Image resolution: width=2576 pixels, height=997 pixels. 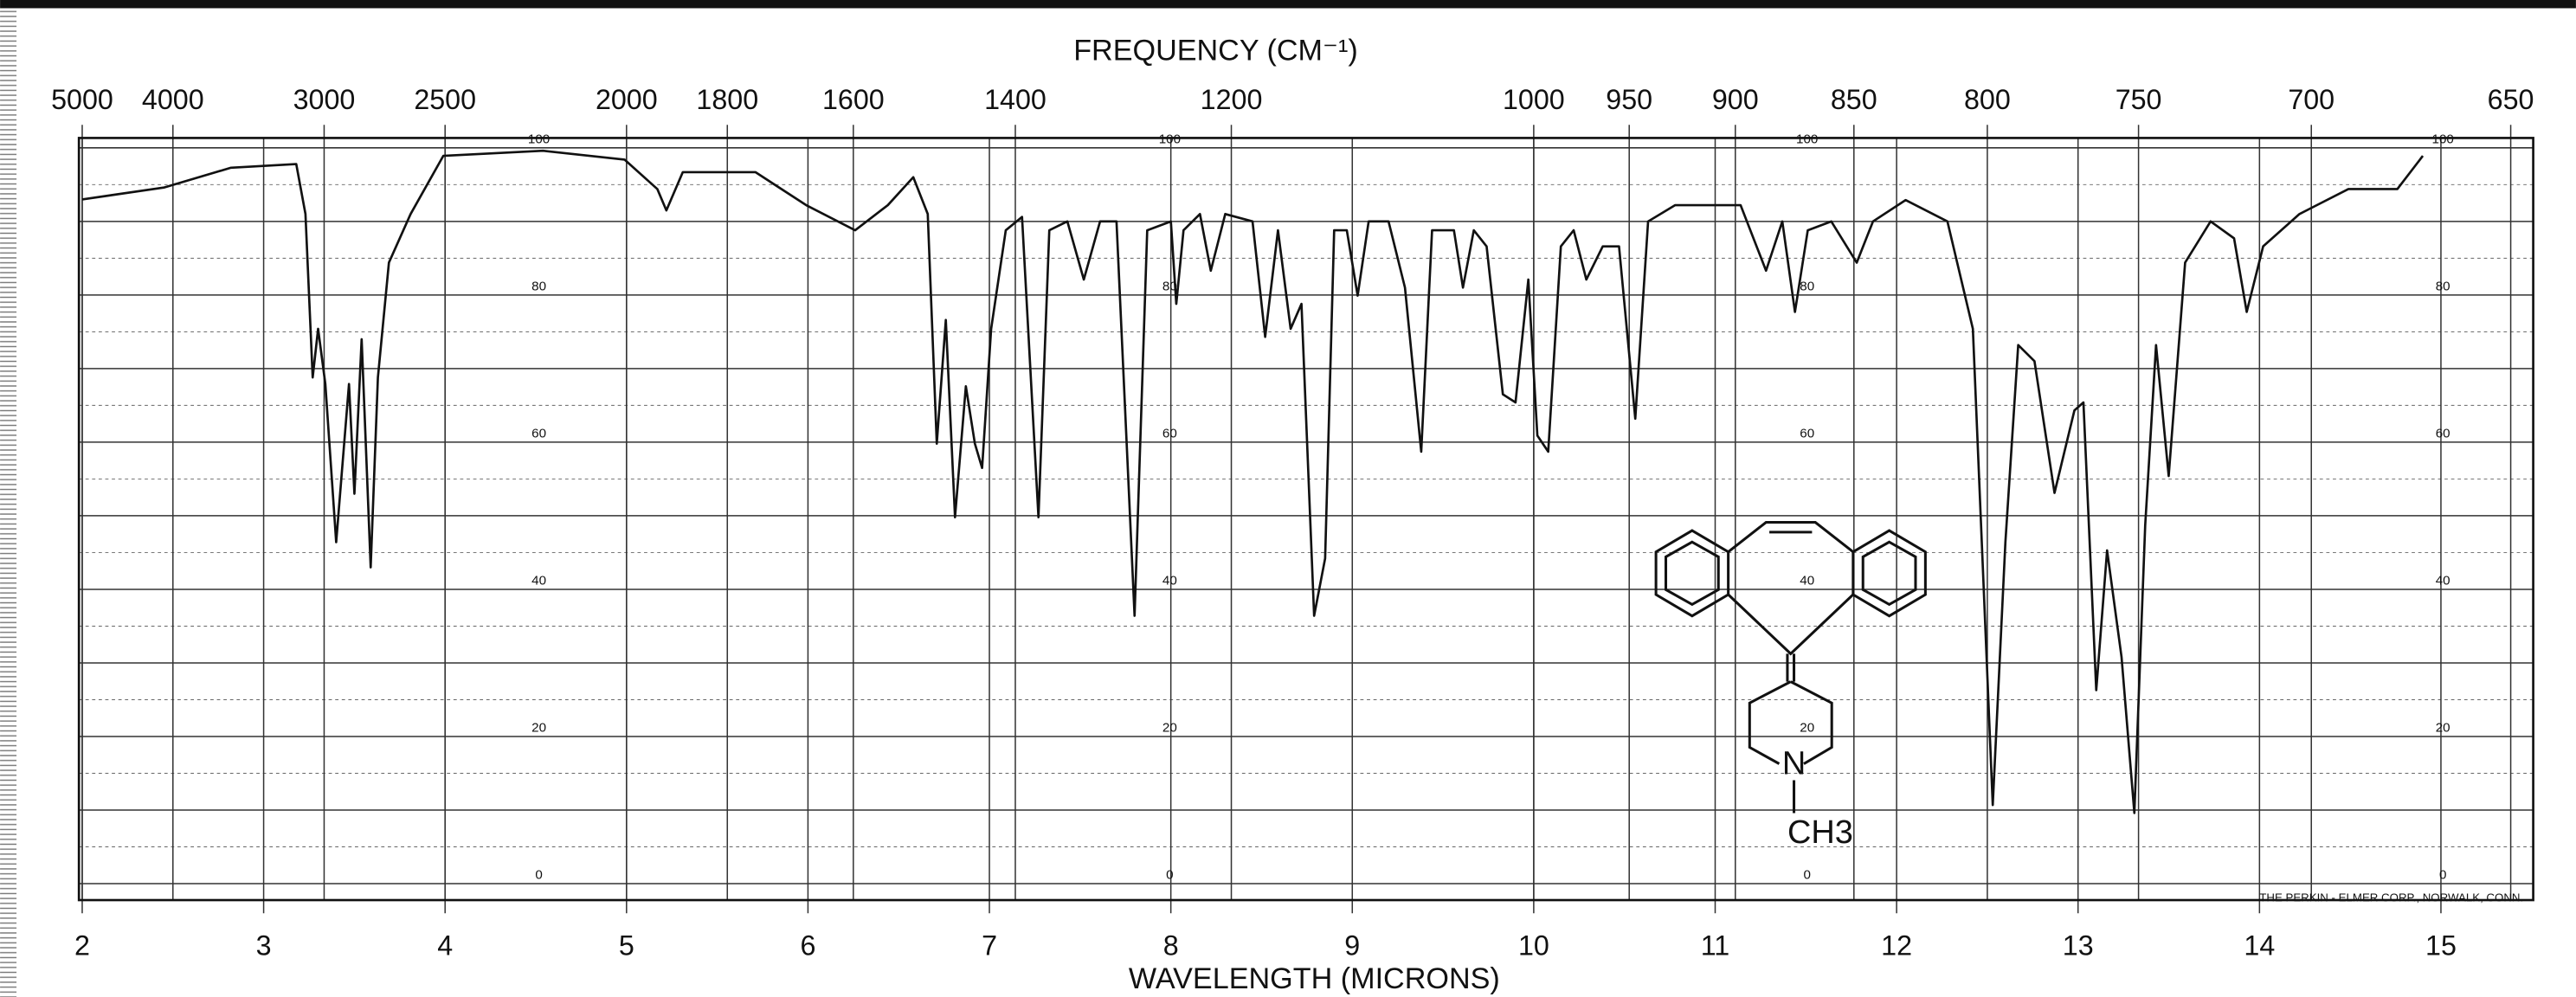 I want to click on x-tick-label: 15, so click(x=2441, y=946).